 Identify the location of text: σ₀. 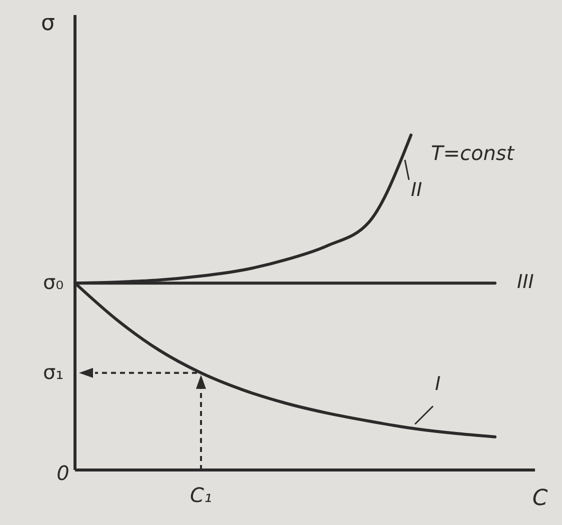
(53, 282).